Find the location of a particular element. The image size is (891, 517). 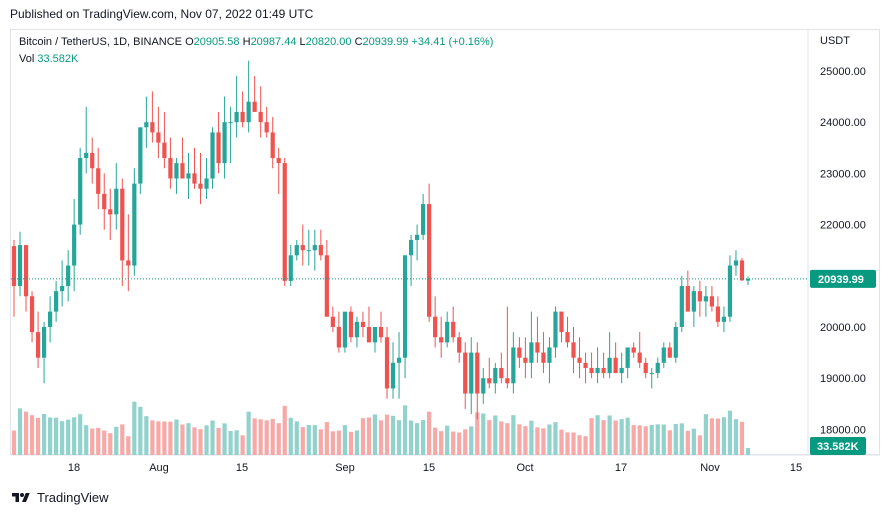

open-label: O is located at coordinates (189, 42).